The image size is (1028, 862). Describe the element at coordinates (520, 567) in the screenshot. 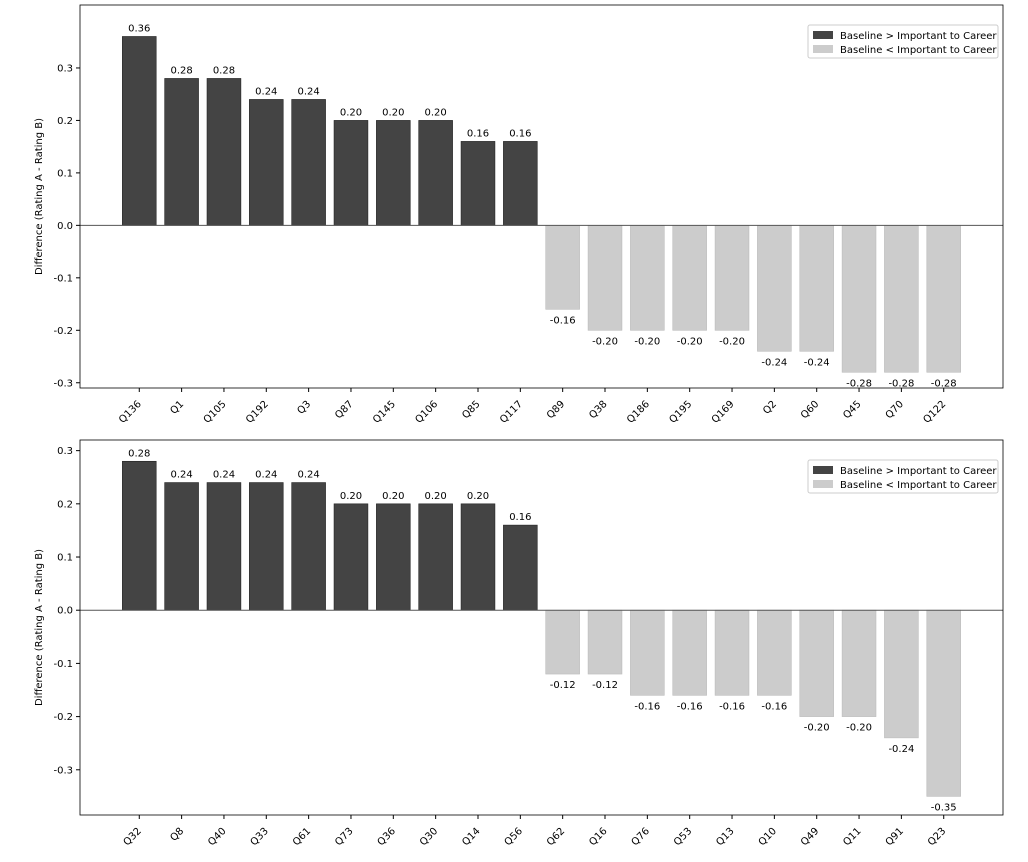

I see `bar-Q56` at that location.